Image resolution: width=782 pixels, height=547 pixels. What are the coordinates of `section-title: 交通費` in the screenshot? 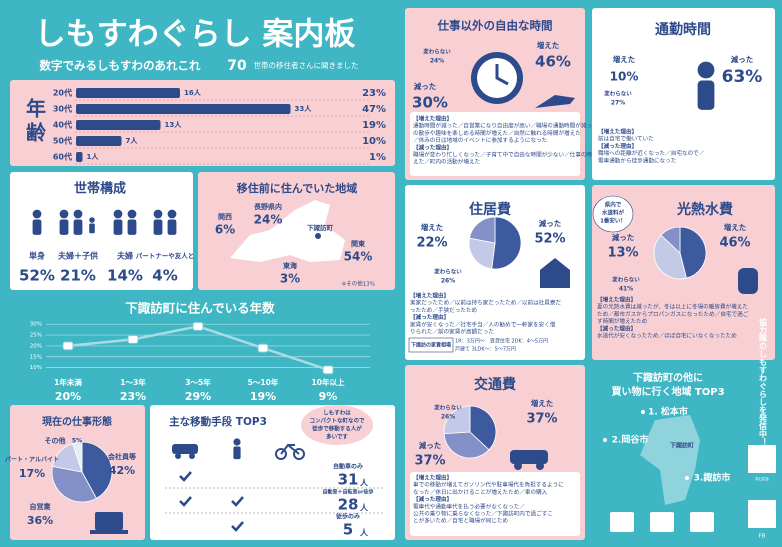 It's located at (495, 384).